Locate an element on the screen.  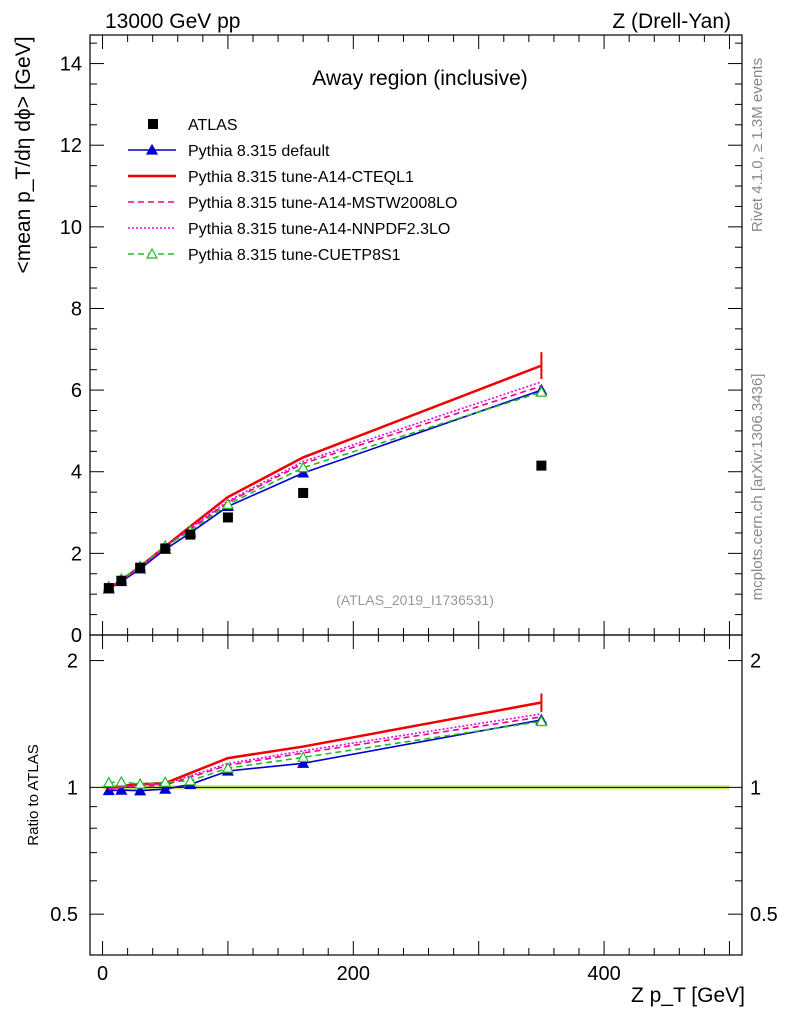
y-tick-label: 6 is located at coordinates (76, 391).